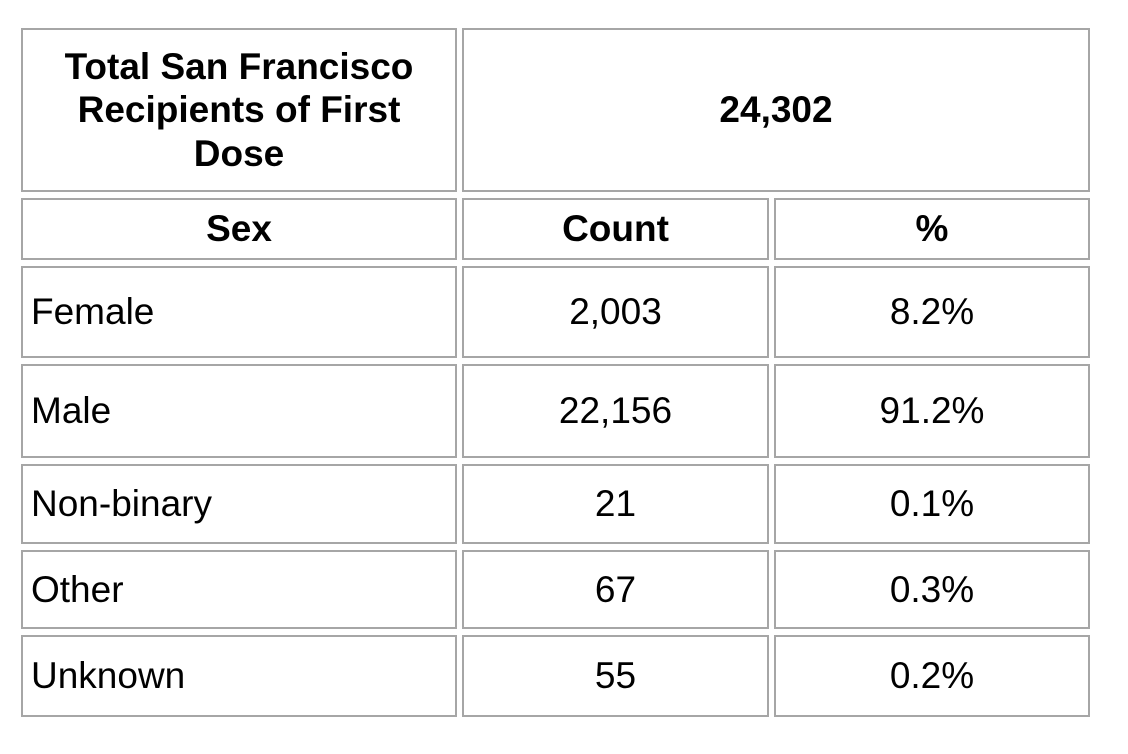 The image size is (1128, 754). I want to click on sex-label: Unknown, so click(239, 676).